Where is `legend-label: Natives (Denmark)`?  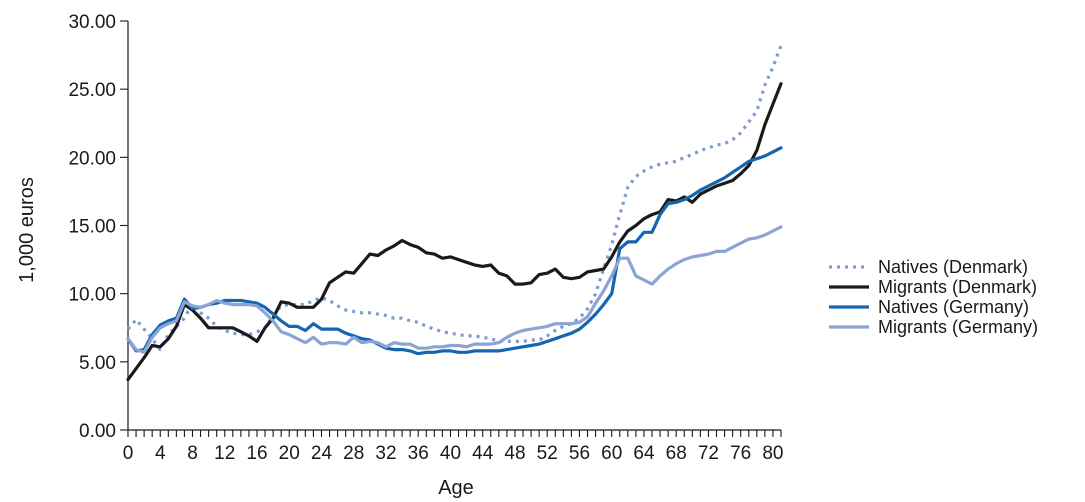
legend-label: Natives (Denmark) is located at coordinates (953, 267).